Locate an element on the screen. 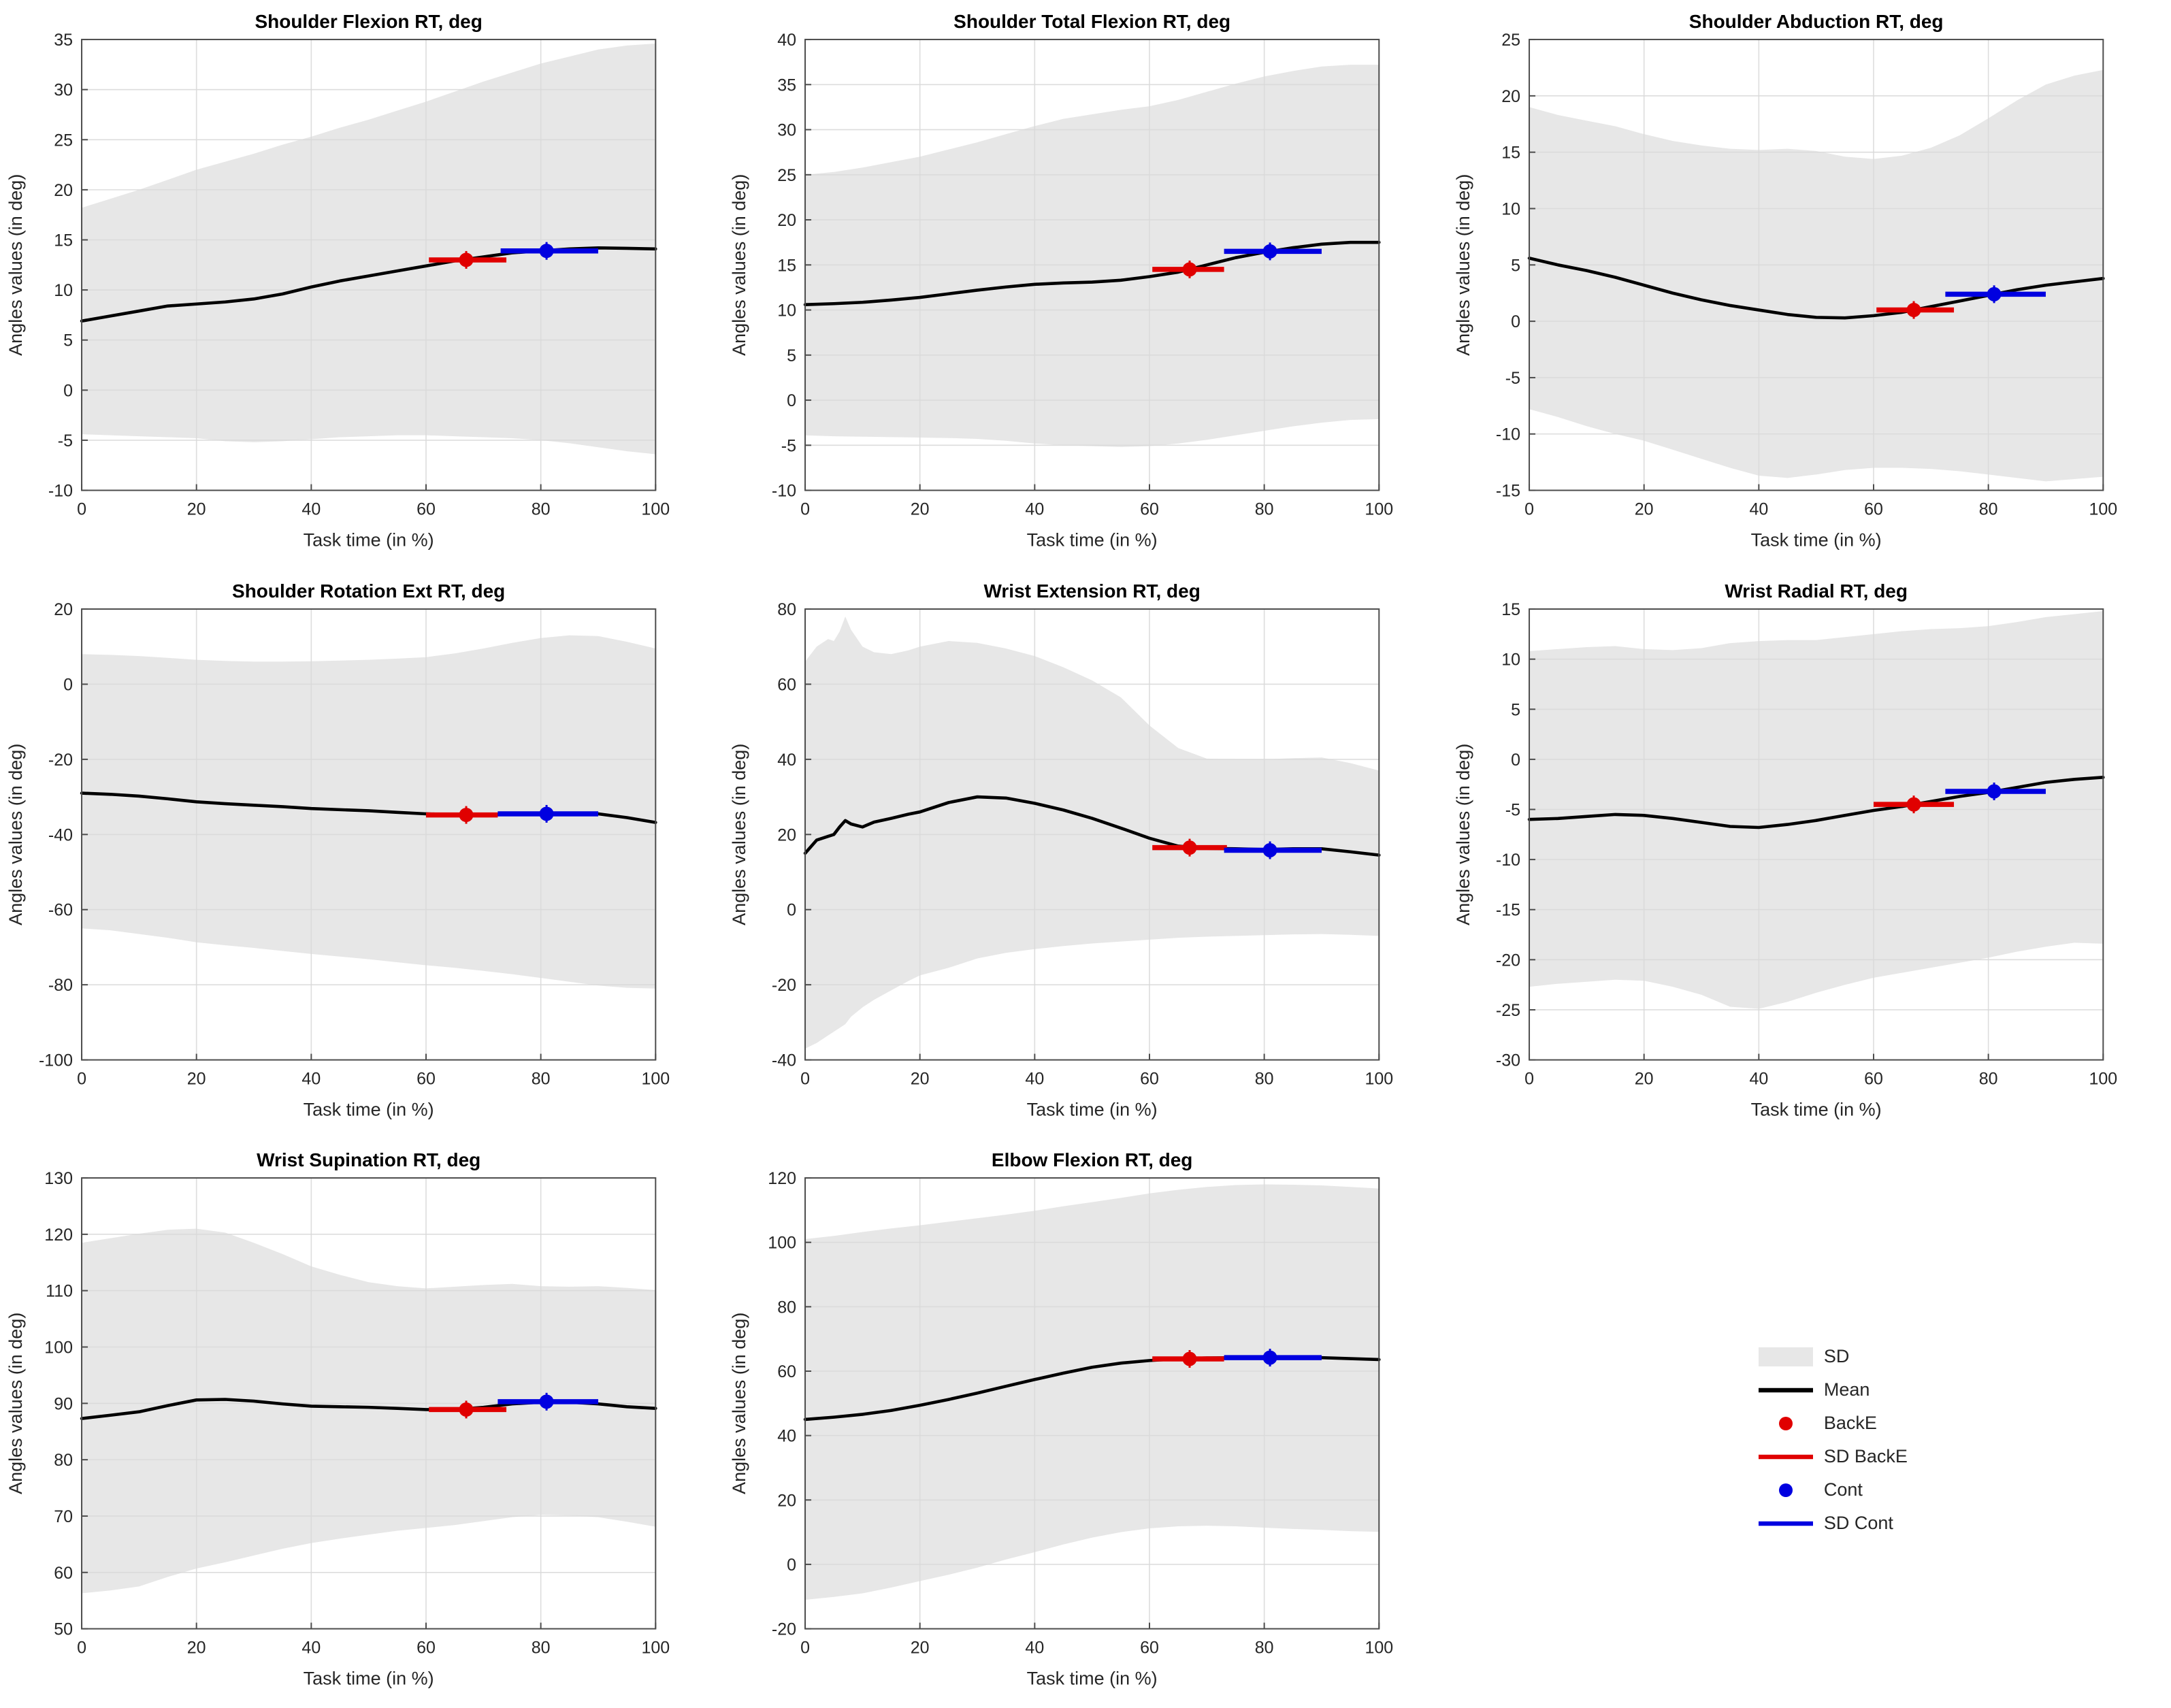 The image size is (2171, 1708). legend-item: Mean is located at coordinates (1833, 1390).